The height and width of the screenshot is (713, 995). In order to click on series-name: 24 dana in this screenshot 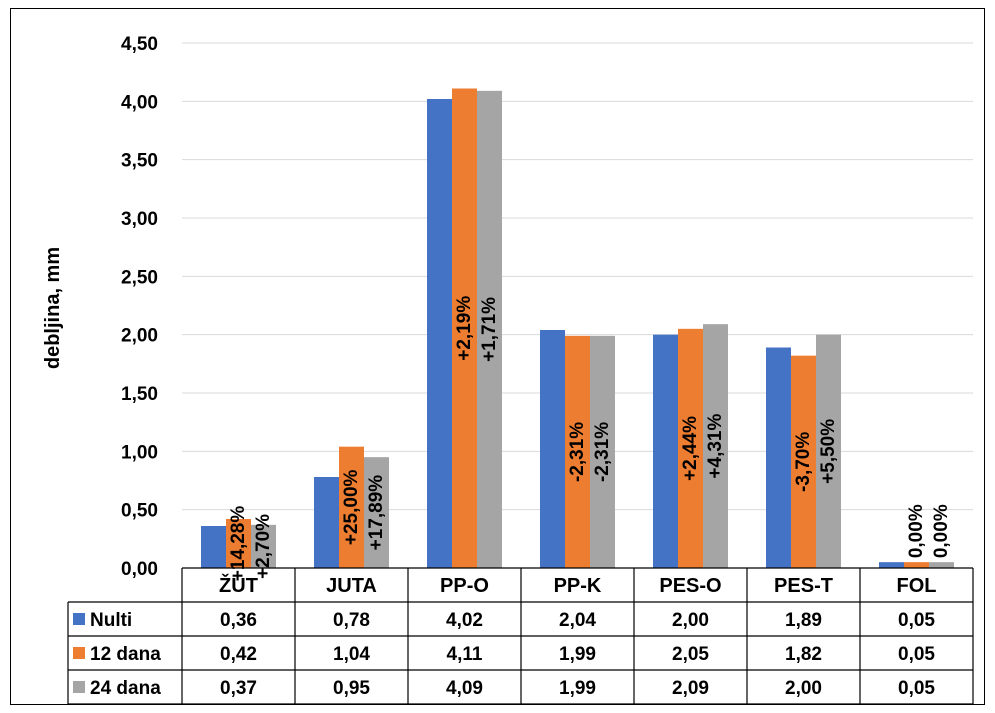, I will do `click(125, 688)`.